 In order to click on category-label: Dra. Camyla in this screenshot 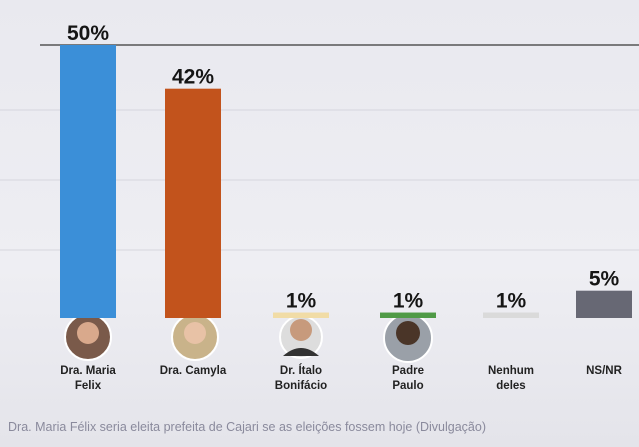, I will do `click(193, 371)`.